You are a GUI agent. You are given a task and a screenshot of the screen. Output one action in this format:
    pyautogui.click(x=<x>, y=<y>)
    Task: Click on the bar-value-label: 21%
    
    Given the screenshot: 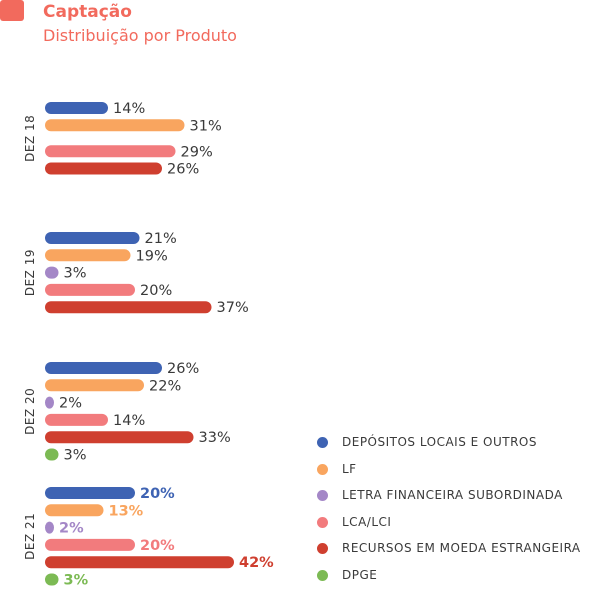 What is the action you would take?
    pyautogui.click(x=161, y=239)
    